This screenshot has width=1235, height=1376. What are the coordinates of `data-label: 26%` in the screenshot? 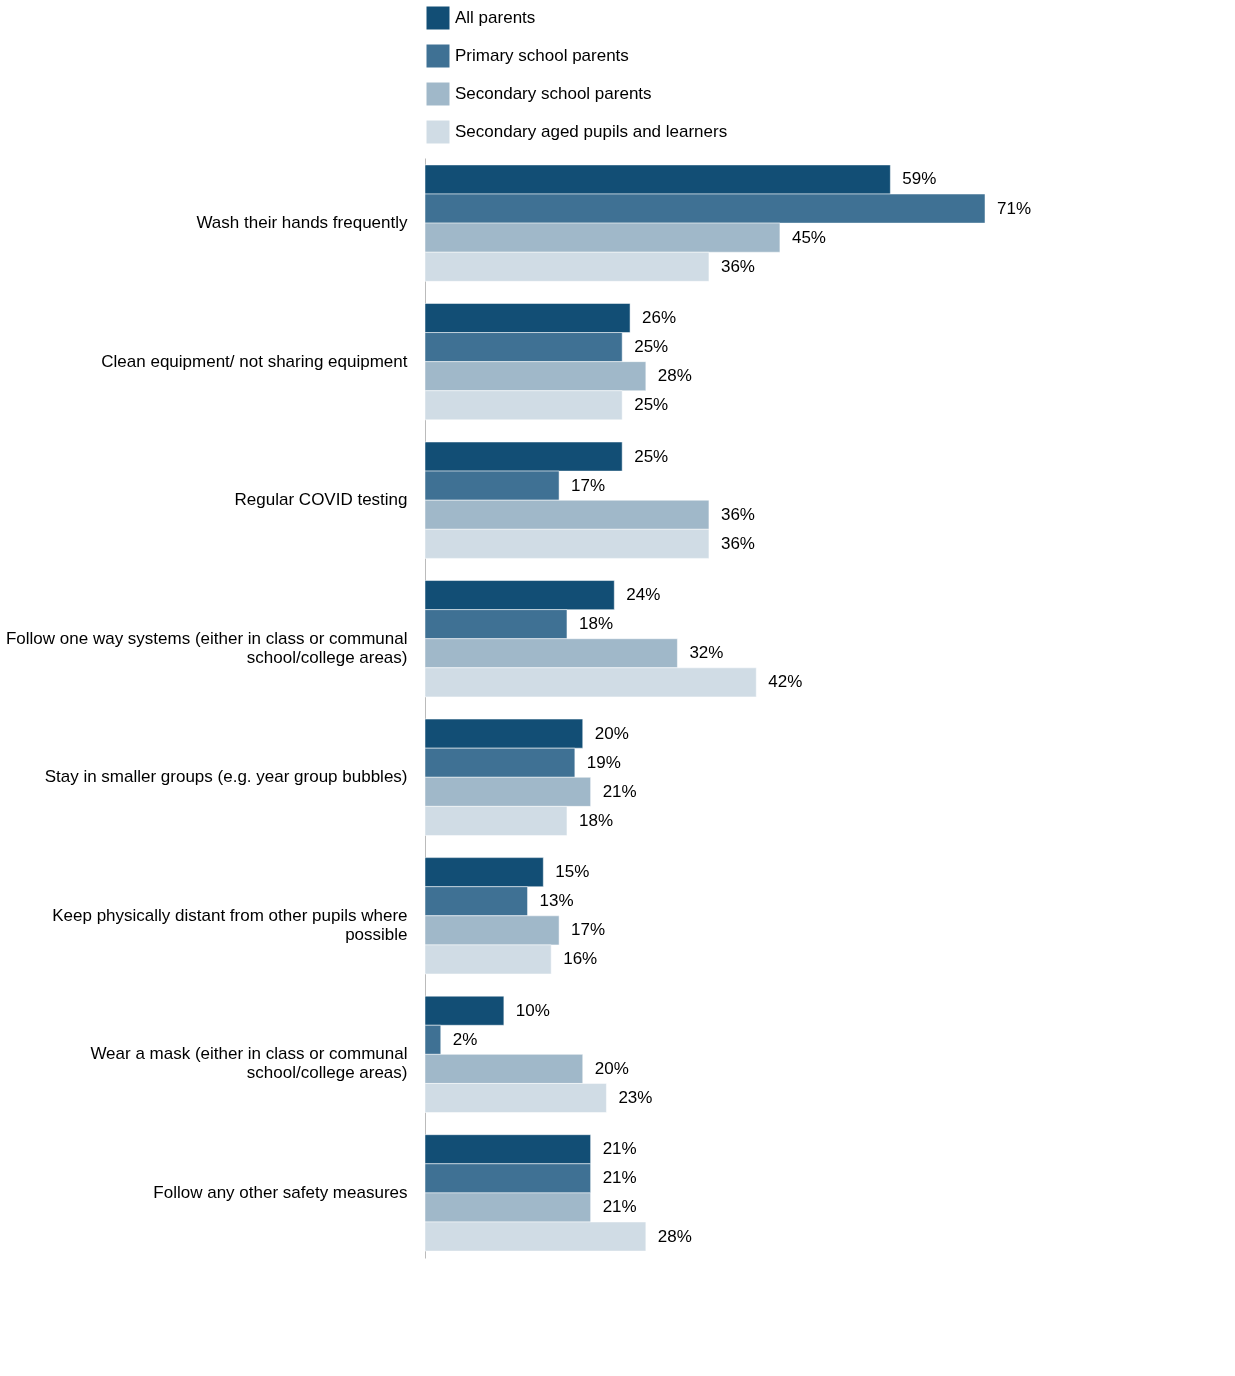 It's located at (659, 318).